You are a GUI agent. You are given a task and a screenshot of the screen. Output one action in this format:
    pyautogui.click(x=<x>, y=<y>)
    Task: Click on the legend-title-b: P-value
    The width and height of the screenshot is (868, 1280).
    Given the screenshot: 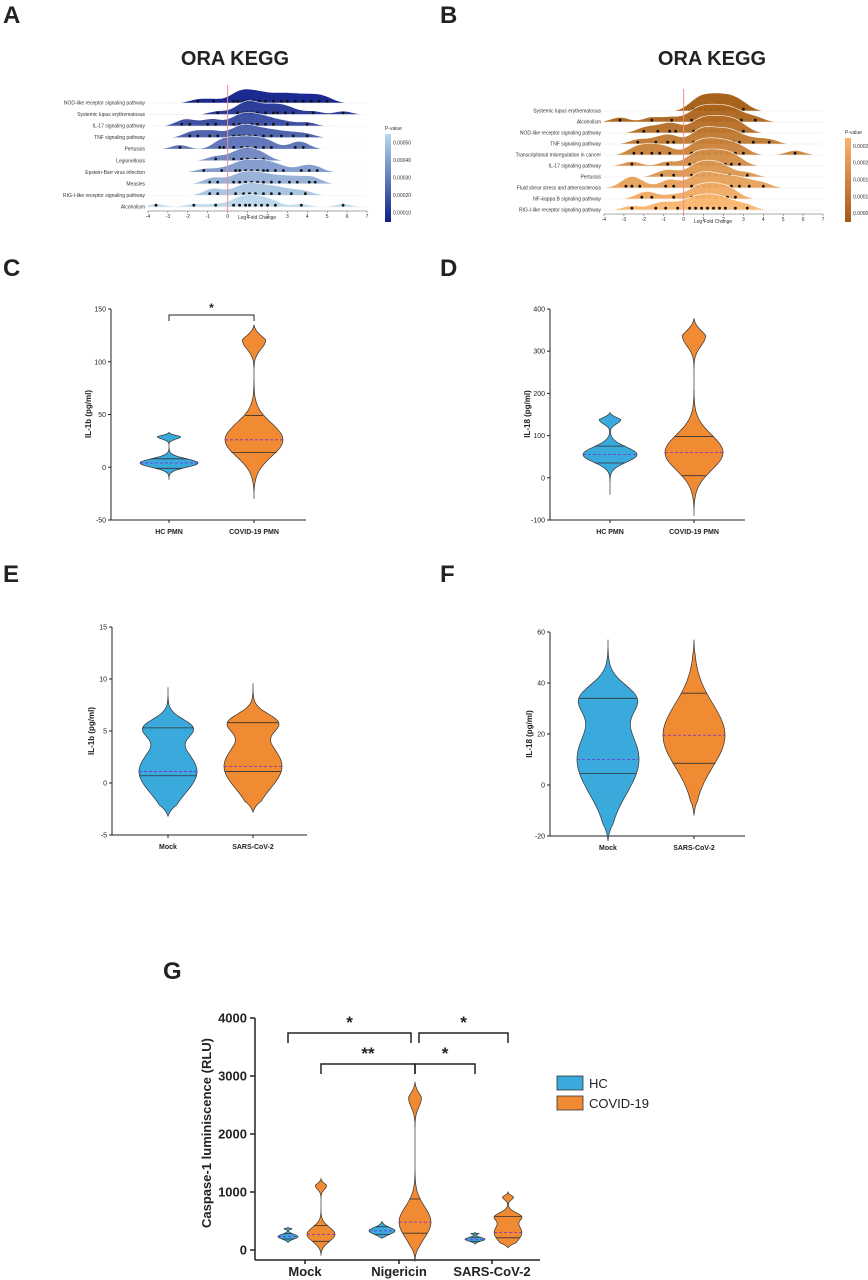 What is the action you would take?
    pyautogui.click(x=853, y=133)
    